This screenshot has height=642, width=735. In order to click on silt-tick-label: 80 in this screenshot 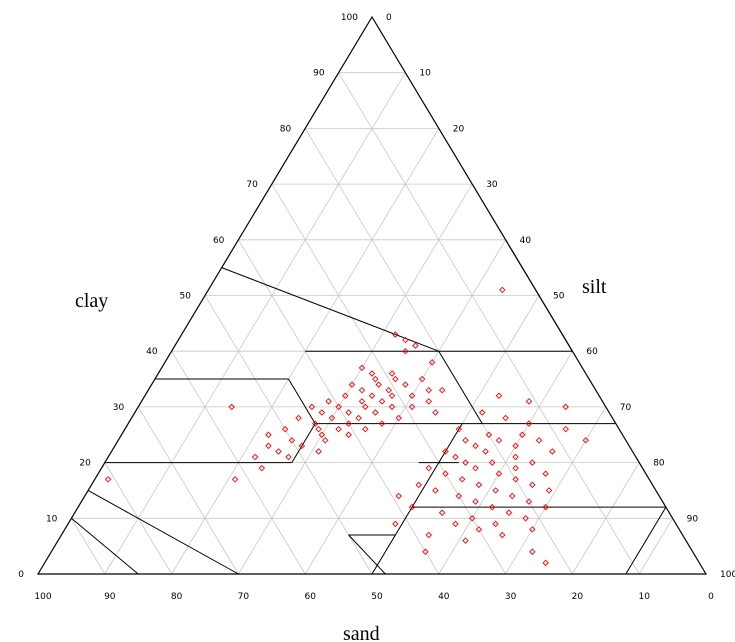, I will do `click(659, 464)`.